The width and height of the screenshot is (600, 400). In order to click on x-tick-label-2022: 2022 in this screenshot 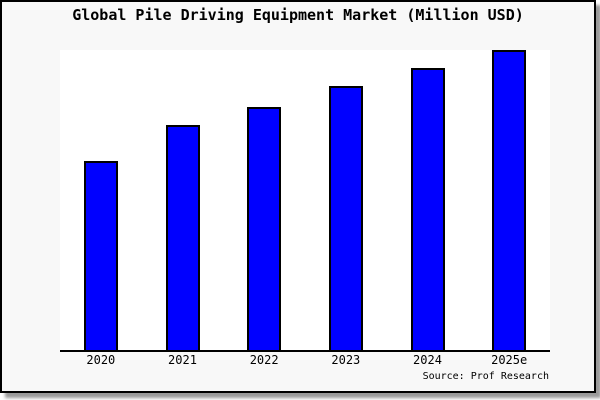, I will do `click(264, 360)`.